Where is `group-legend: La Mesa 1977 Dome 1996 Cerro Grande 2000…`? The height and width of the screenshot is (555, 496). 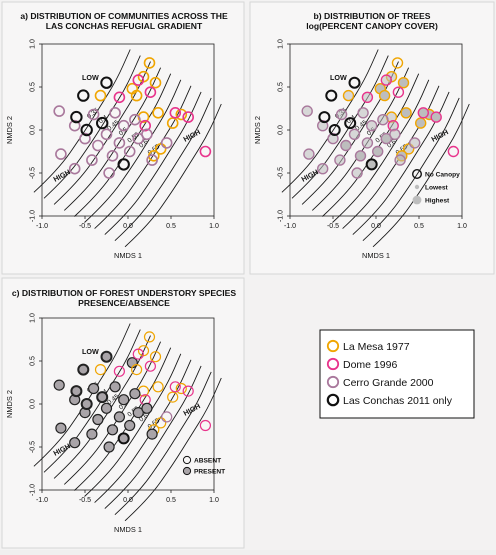
group-legend: La Mesa 1977 Dome 1996 Cerro Grande 2000… is located at coordinates (397, 374).